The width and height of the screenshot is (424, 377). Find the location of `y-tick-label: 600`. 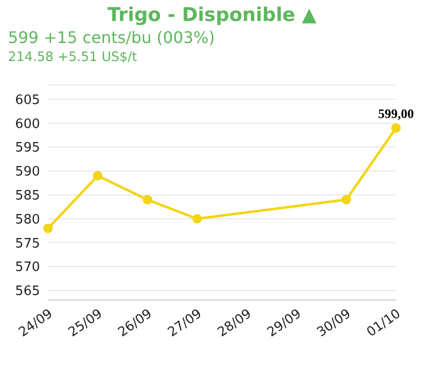

y-tick-label: 600 is located at coordinates (27, 124).